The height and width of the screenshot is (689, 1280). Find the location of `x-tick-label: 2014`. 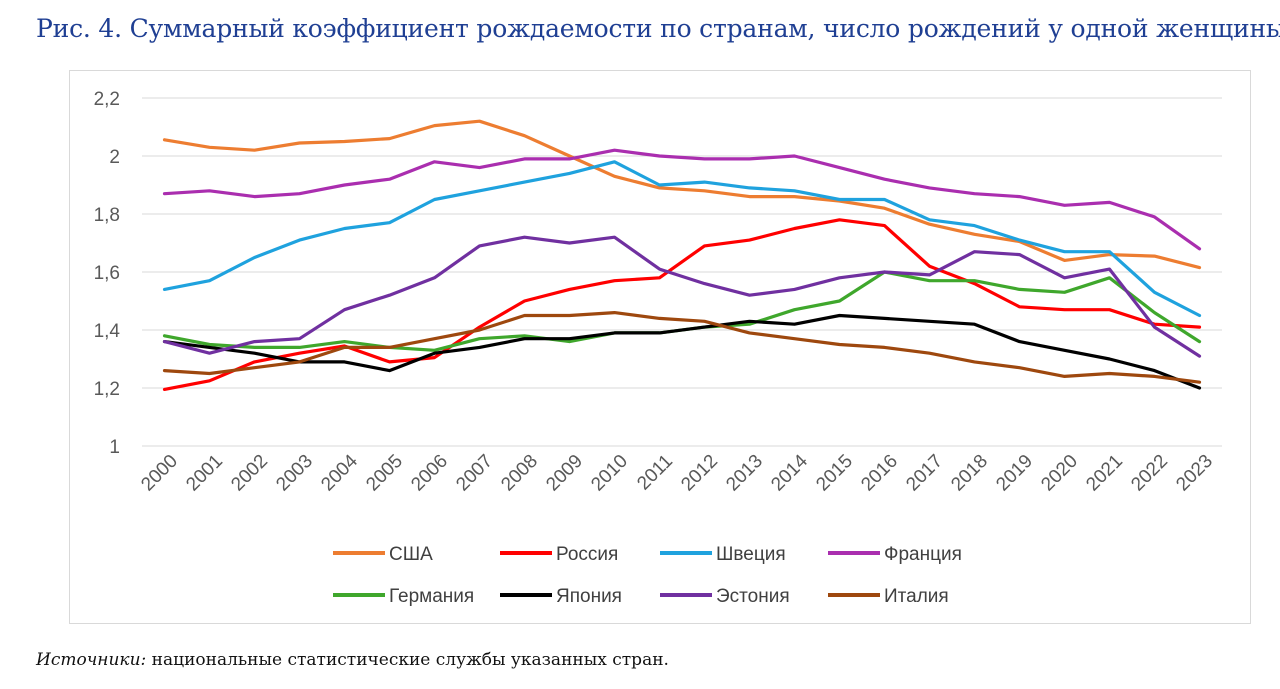

x-tick-label: 2014 is located at coordinates (789, 472).